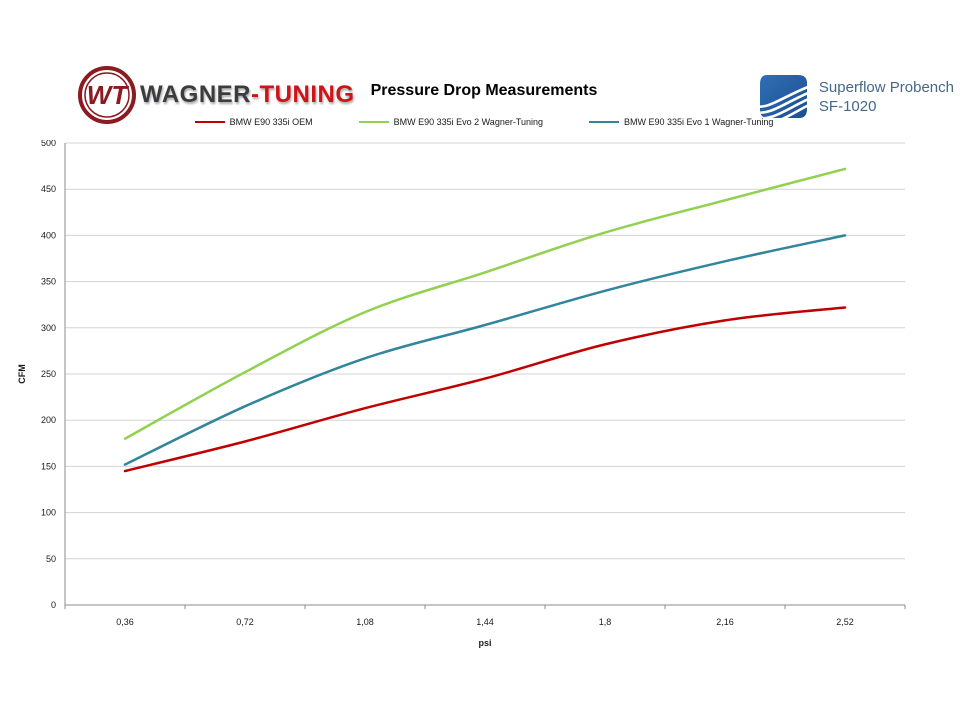  Describe the element at coordinates (53, 605) in the screenshot. I see `y-tick-label: 0` at that location.